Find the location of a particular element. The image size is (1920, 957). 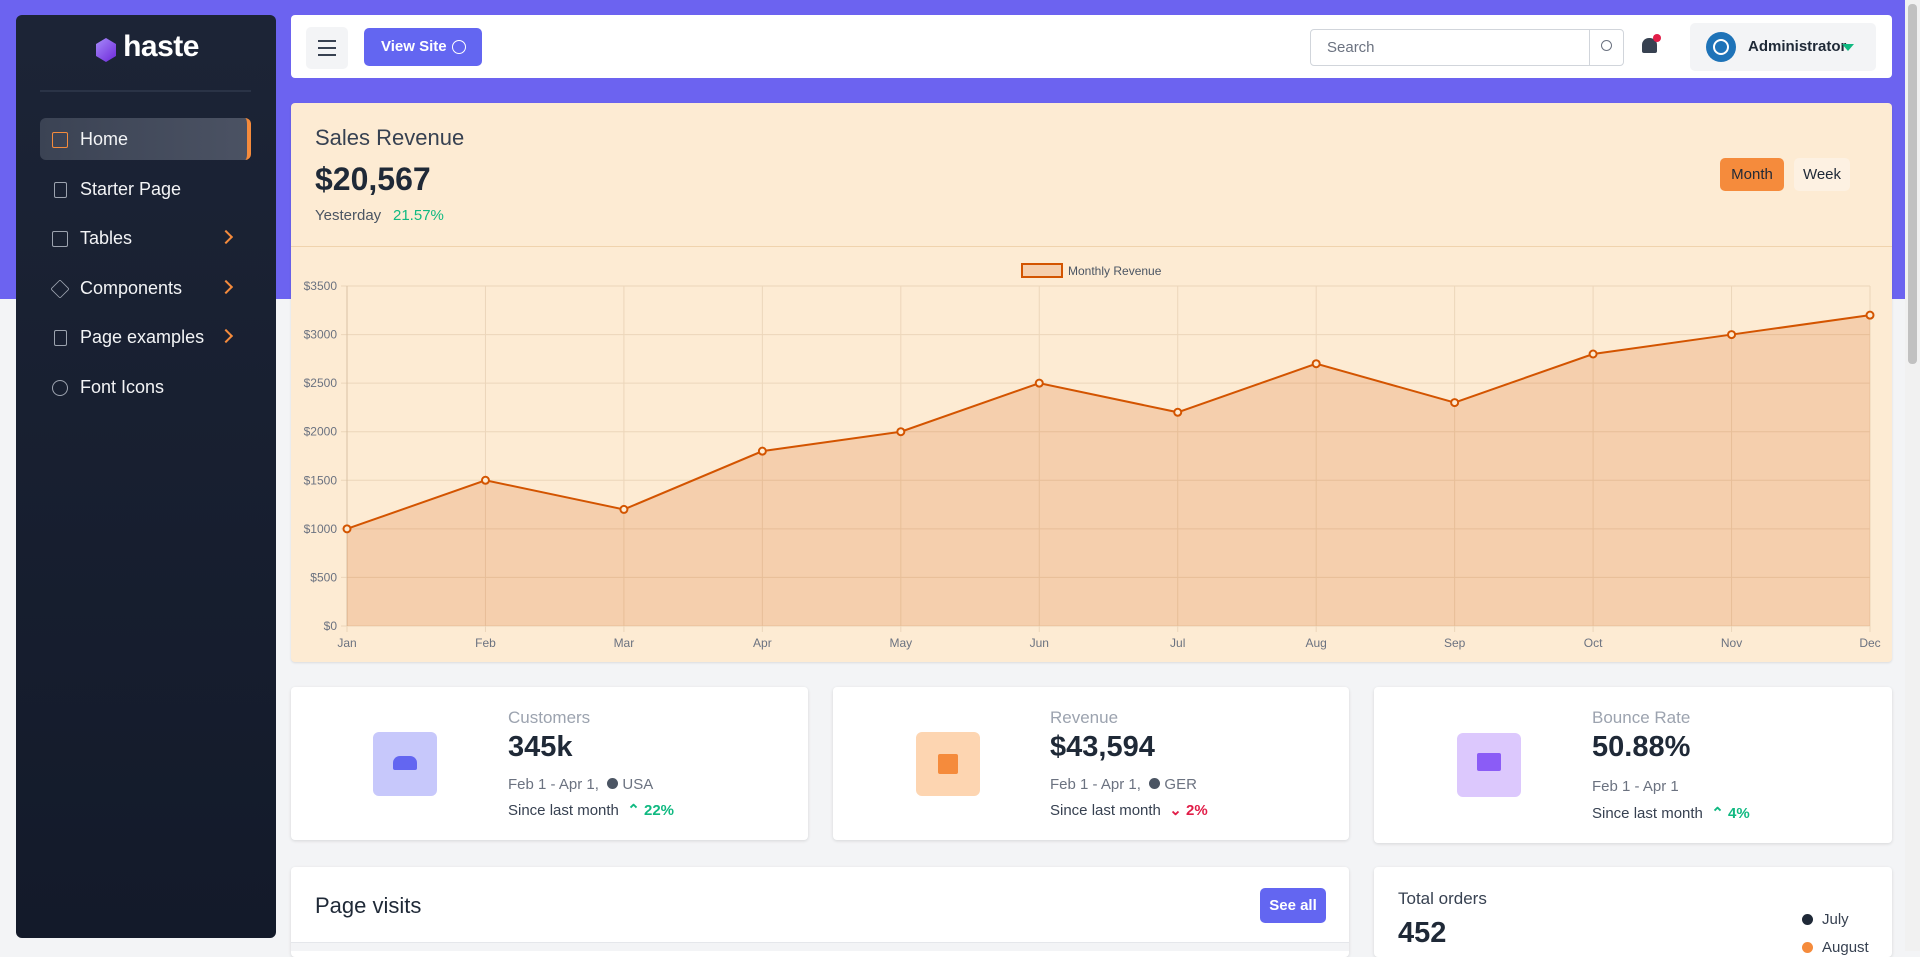

y-tick-label: $500 is located at coordinates (323, 577).